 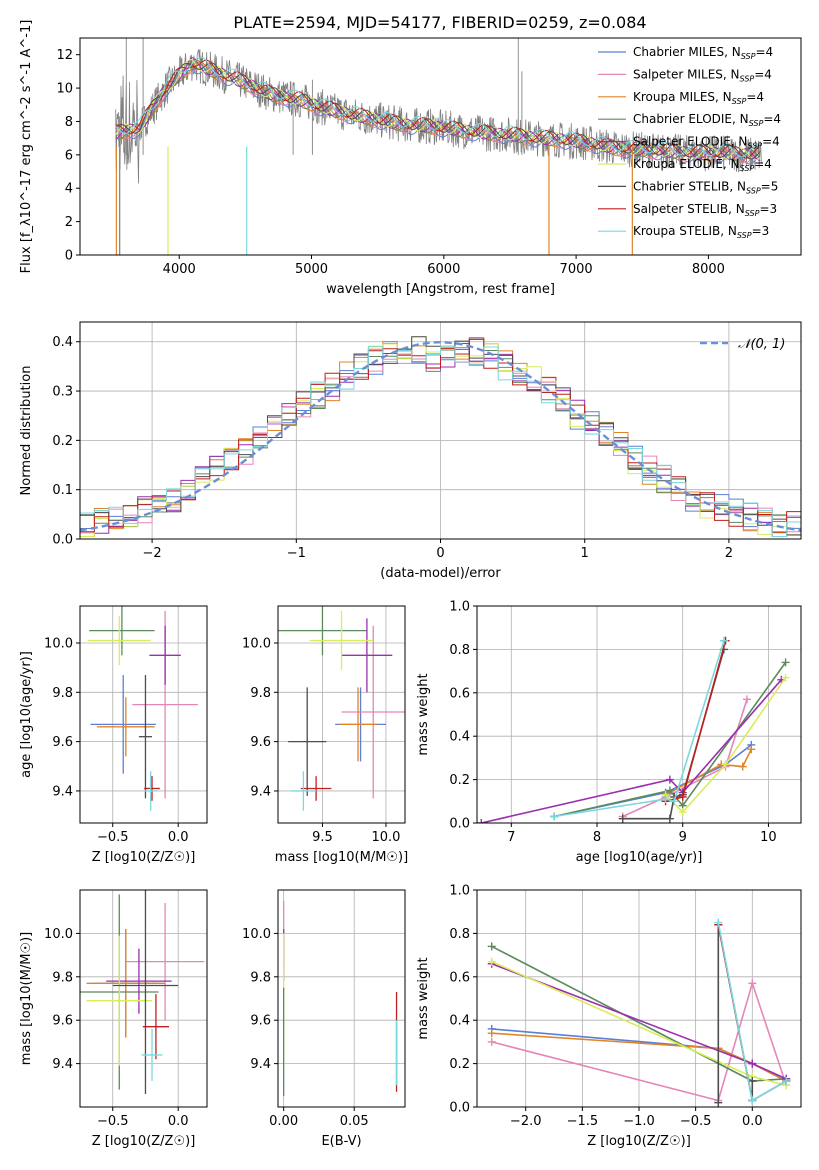 I want to click on legend-label: Chabrier STELIB, NSSP=5, so click(x=705, y=187).